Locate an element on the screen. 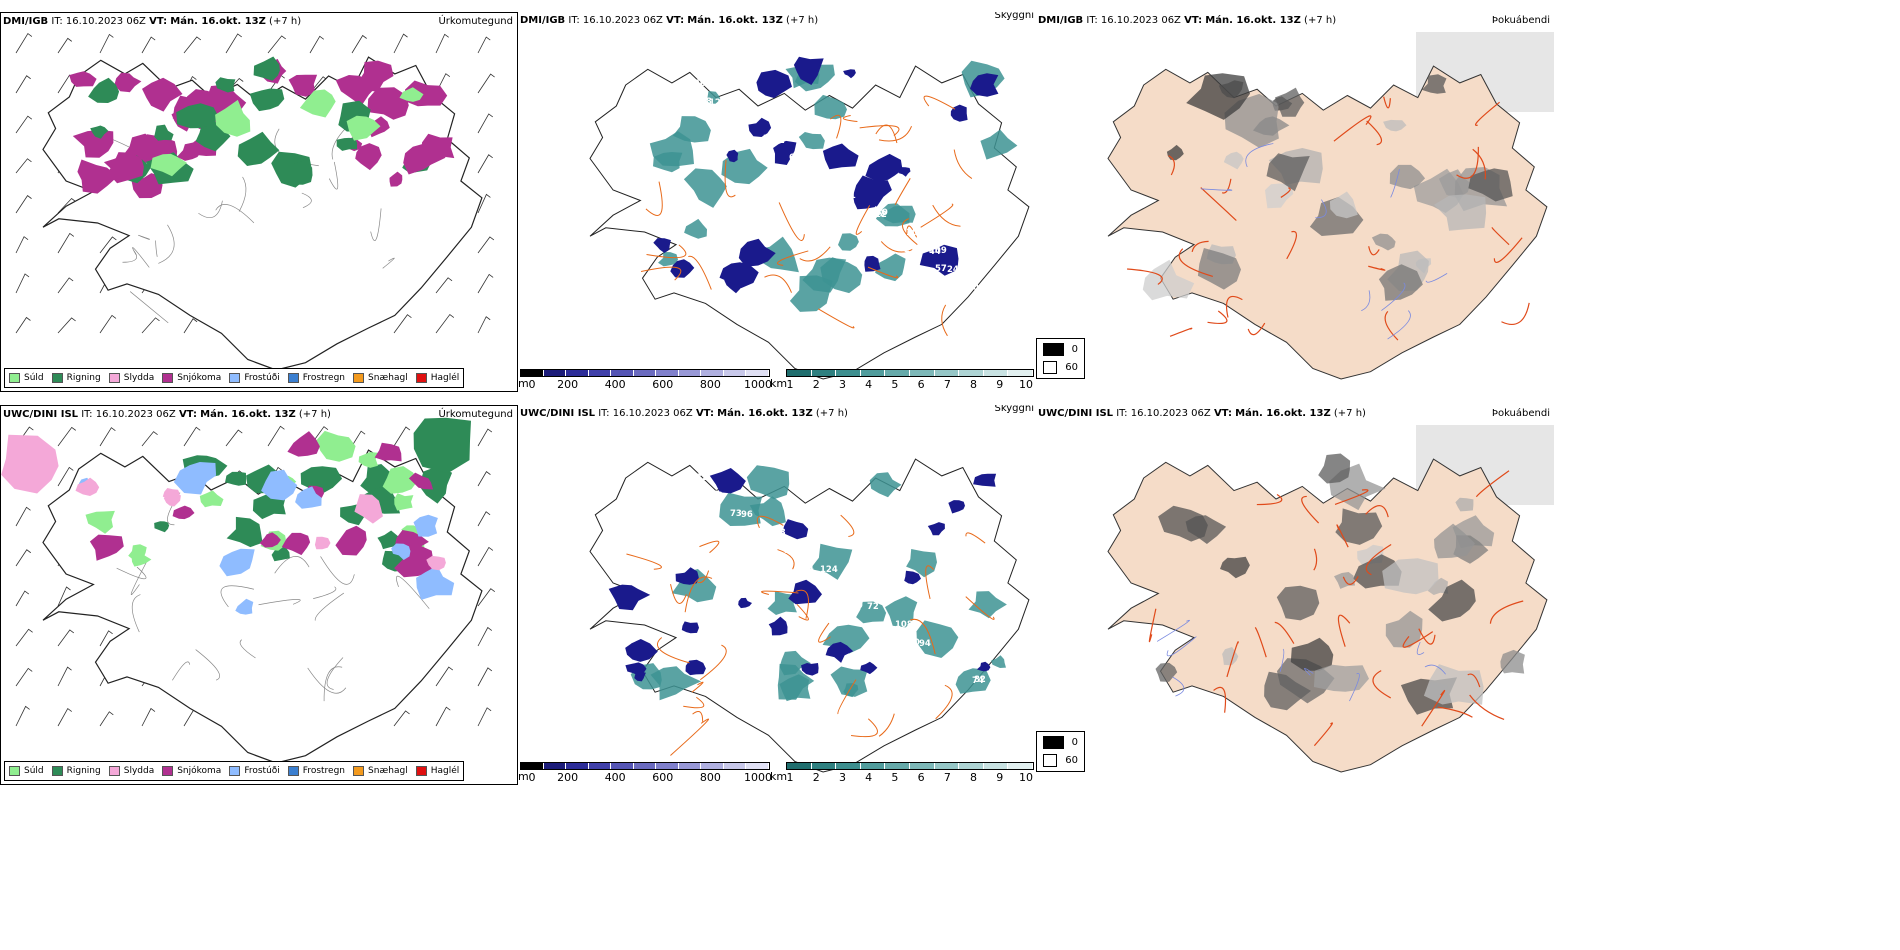  precip-map is located at coordinates (255, 201).